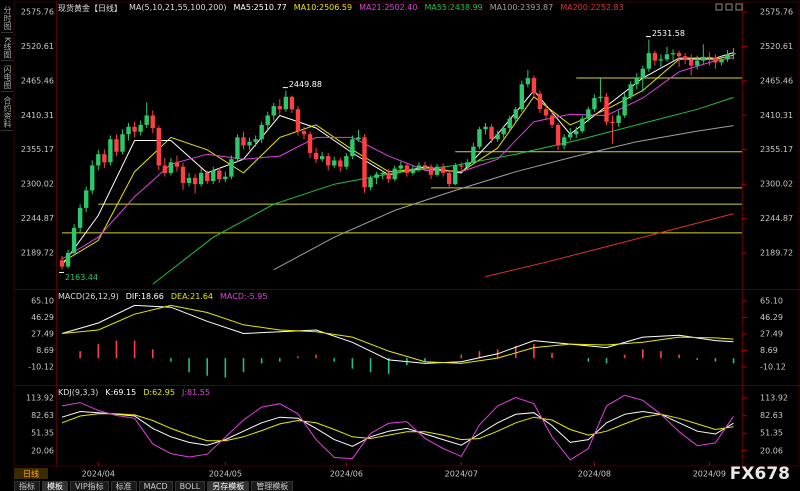  What do you see at coordinates (776, 12) in the screenshot?
I see `y-tick-label: 2575.76` at bounding box center [776, 12].